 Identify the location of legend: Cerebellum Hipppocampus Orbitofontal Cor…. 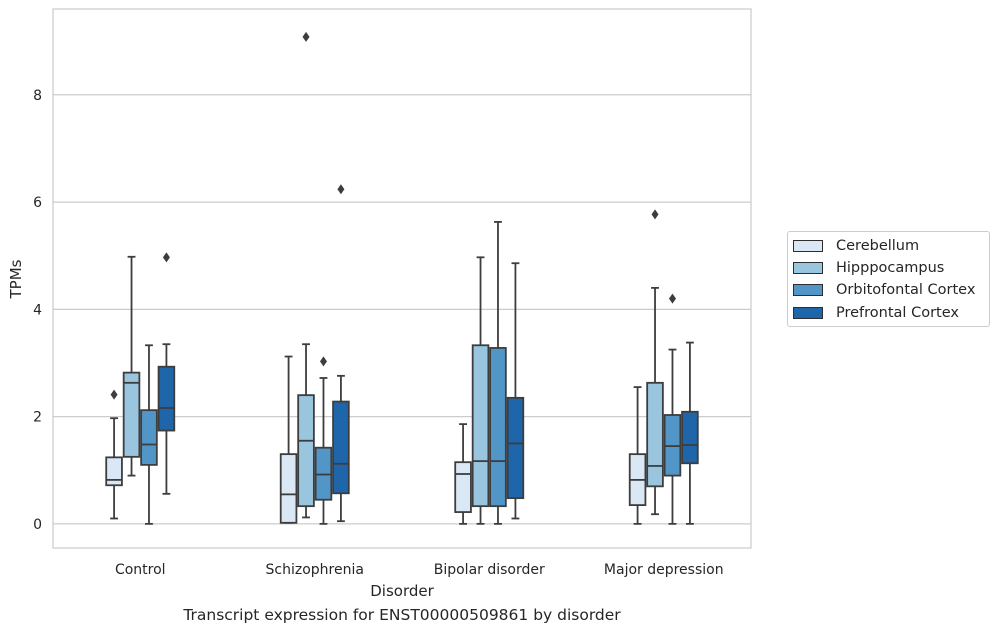
(888, 279).